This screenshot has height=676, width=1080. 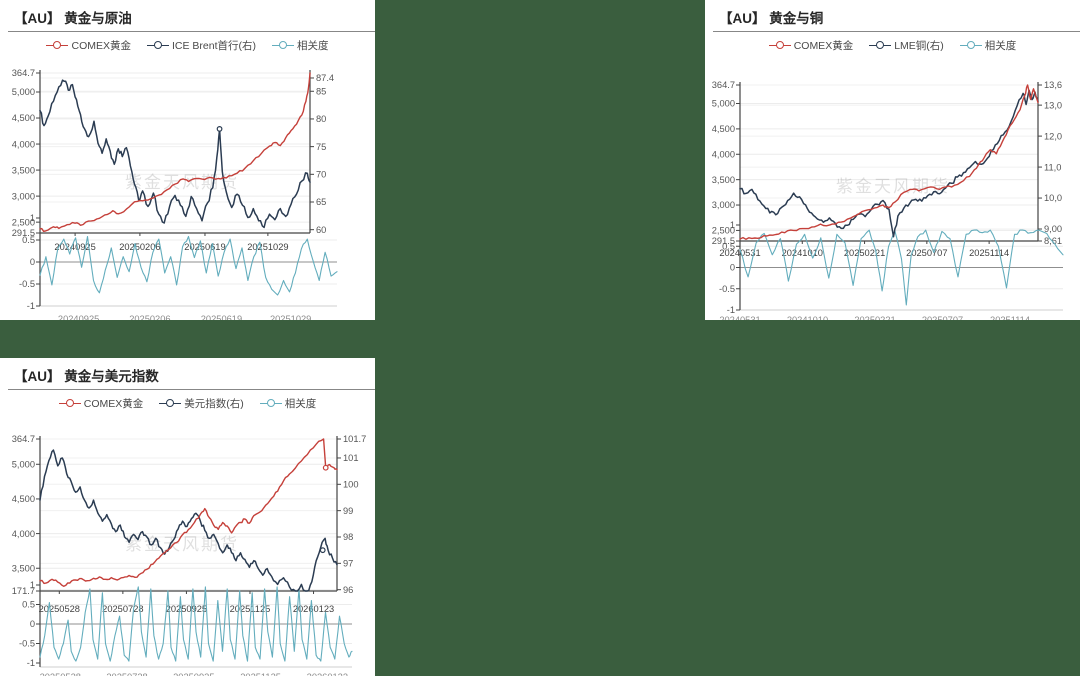 I want to click on chart-legend: COMEX黄金 美元指数(右) 相关度, so click(x=187, y=403).